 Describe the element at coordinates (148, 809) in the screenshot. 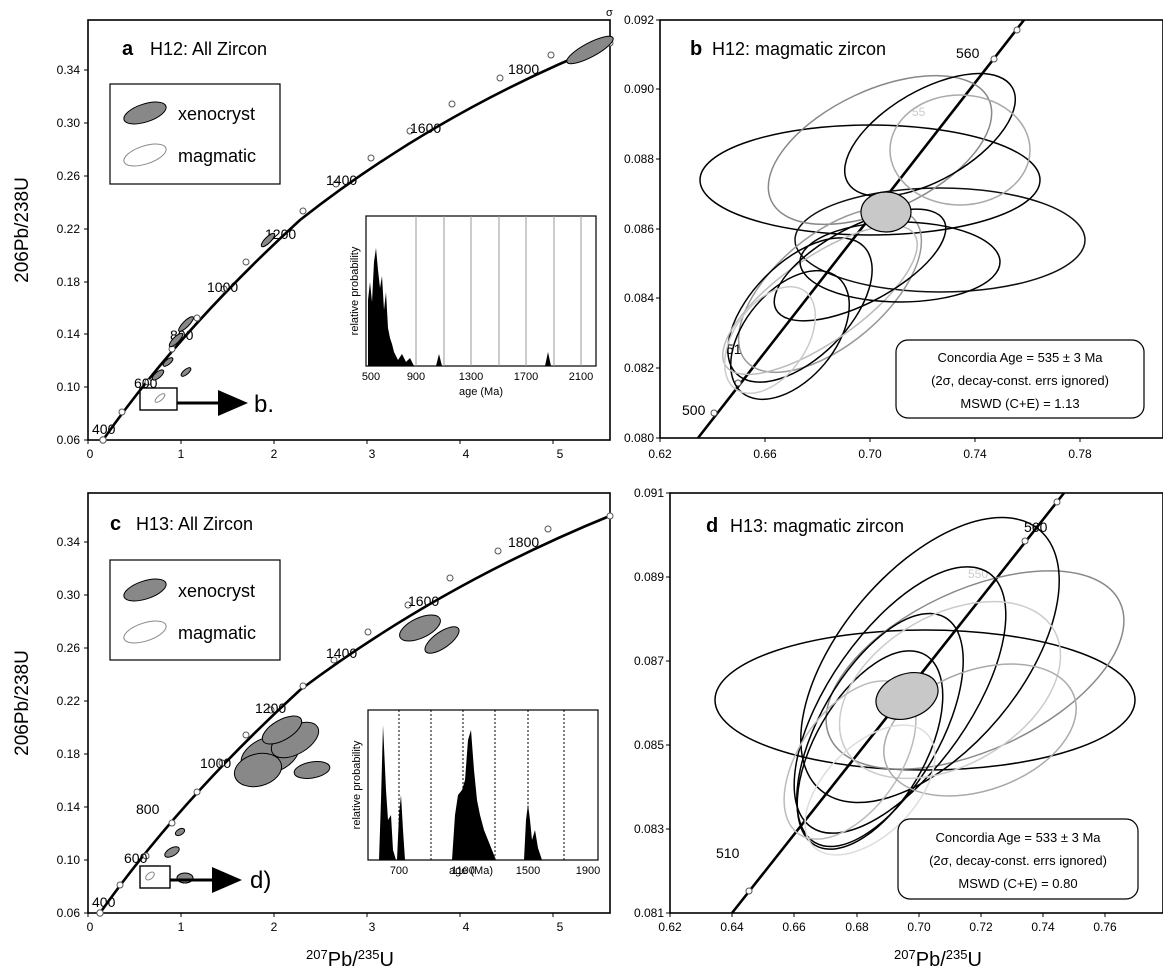

I see `age-label: 800` at that location.